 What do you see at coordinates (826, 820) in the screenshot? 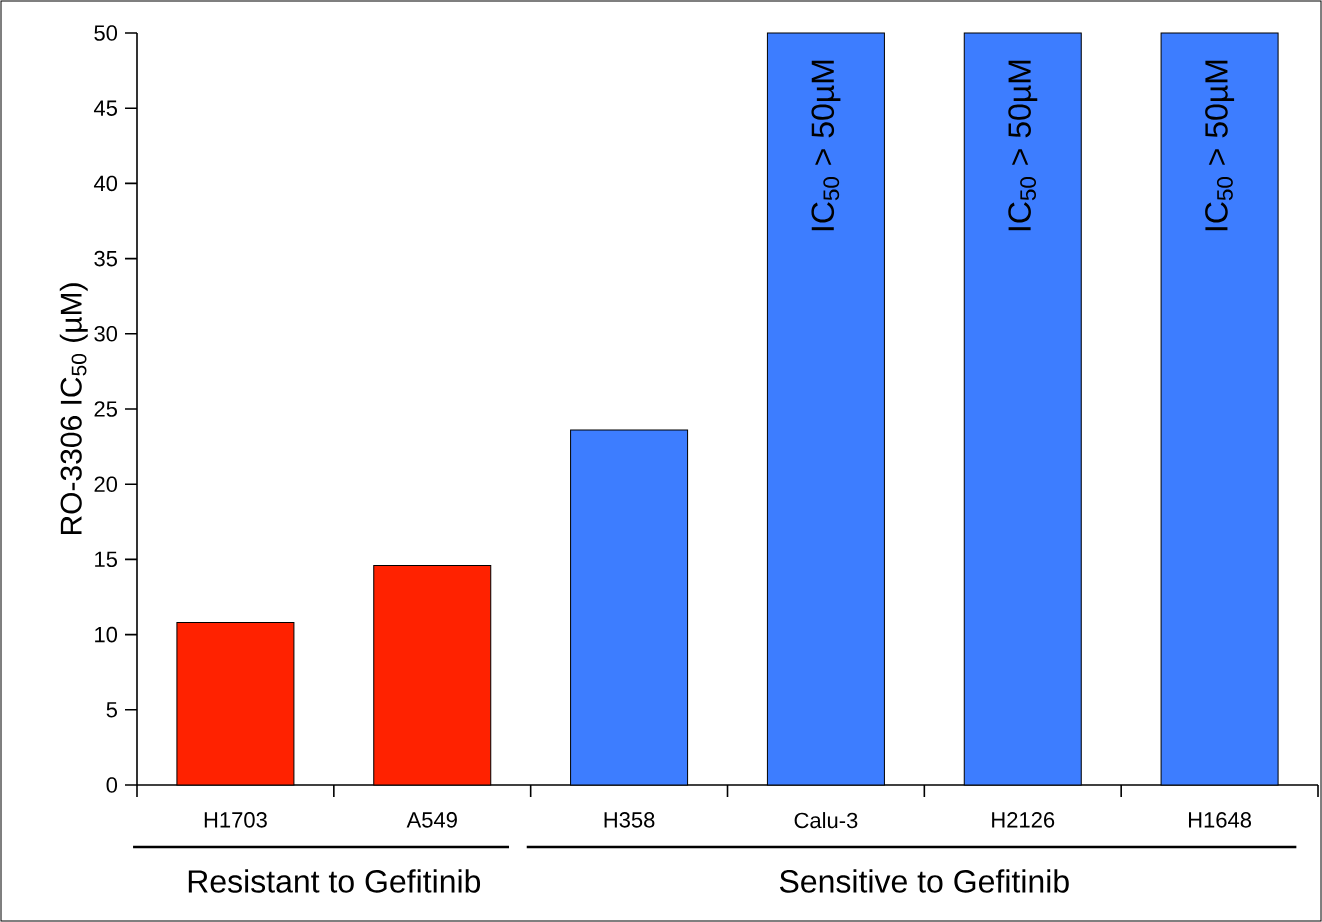
I see `x-tick-label: Calu-3` at bounding box center [826, 820].